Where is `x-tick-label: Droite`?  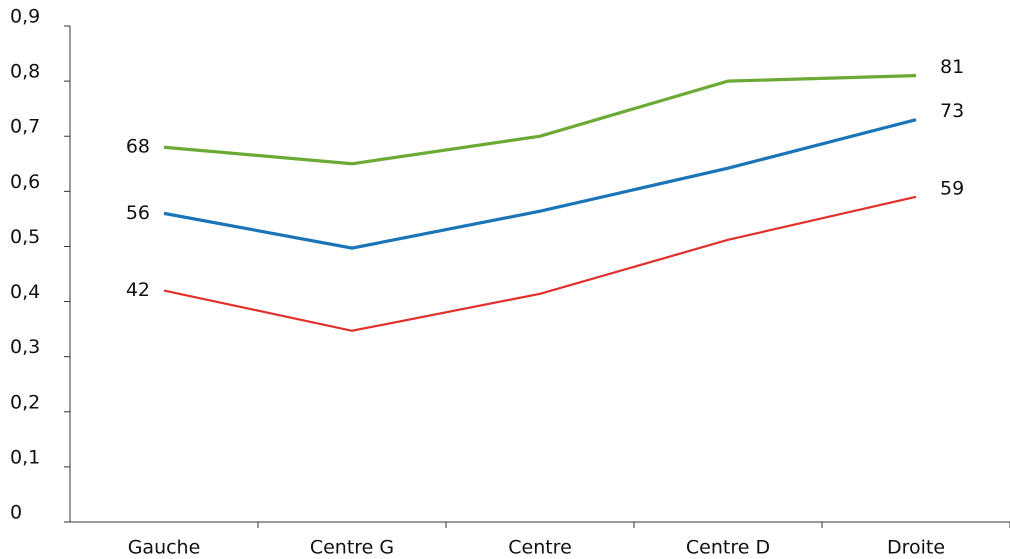 x-tick-label: Droite is located at coordinates (916, 548).